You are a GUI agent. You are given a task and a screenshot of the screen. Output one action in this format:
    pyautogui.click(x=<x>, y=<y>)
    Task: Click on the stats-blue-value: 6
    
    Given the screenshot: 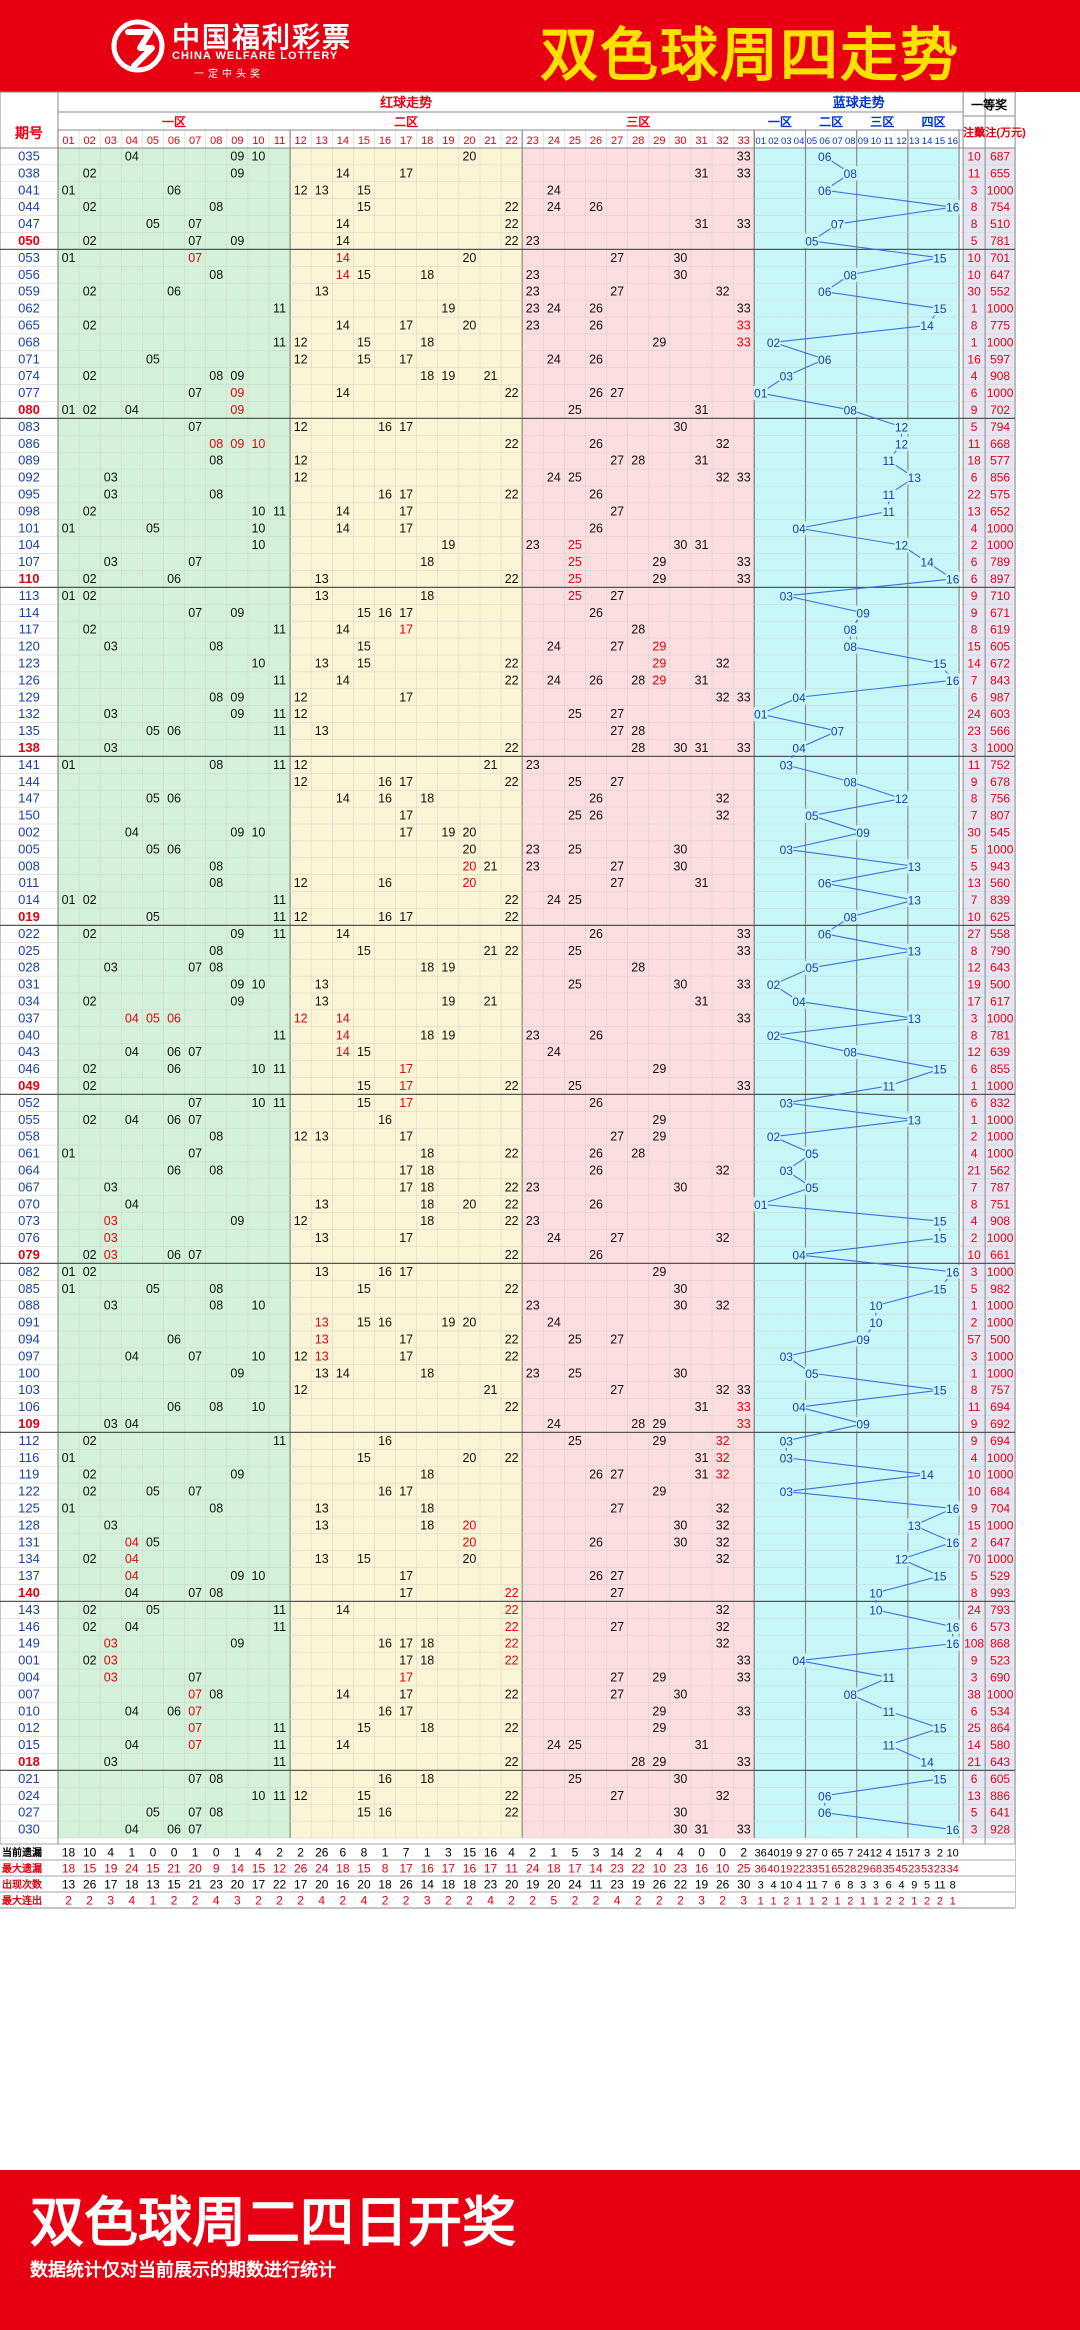 What is the action you would take?
    pyautogui.click(x=837, y=1886)
    